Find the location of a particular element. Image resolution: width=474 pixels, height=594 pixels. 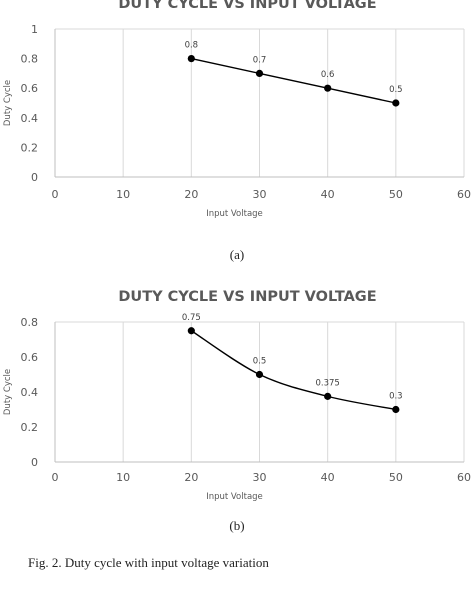

chart-a-x-tick-label: 50 is located at coordinates (396, 194).